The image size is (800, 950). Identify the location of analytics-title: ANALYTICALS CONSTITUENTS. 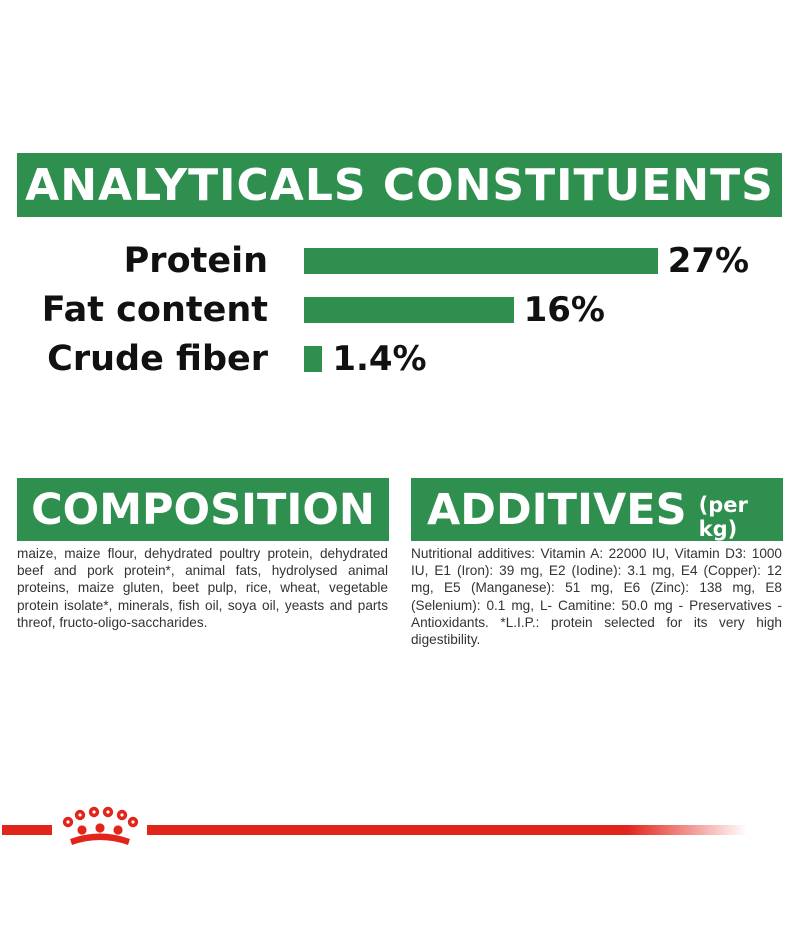
(399, 185).